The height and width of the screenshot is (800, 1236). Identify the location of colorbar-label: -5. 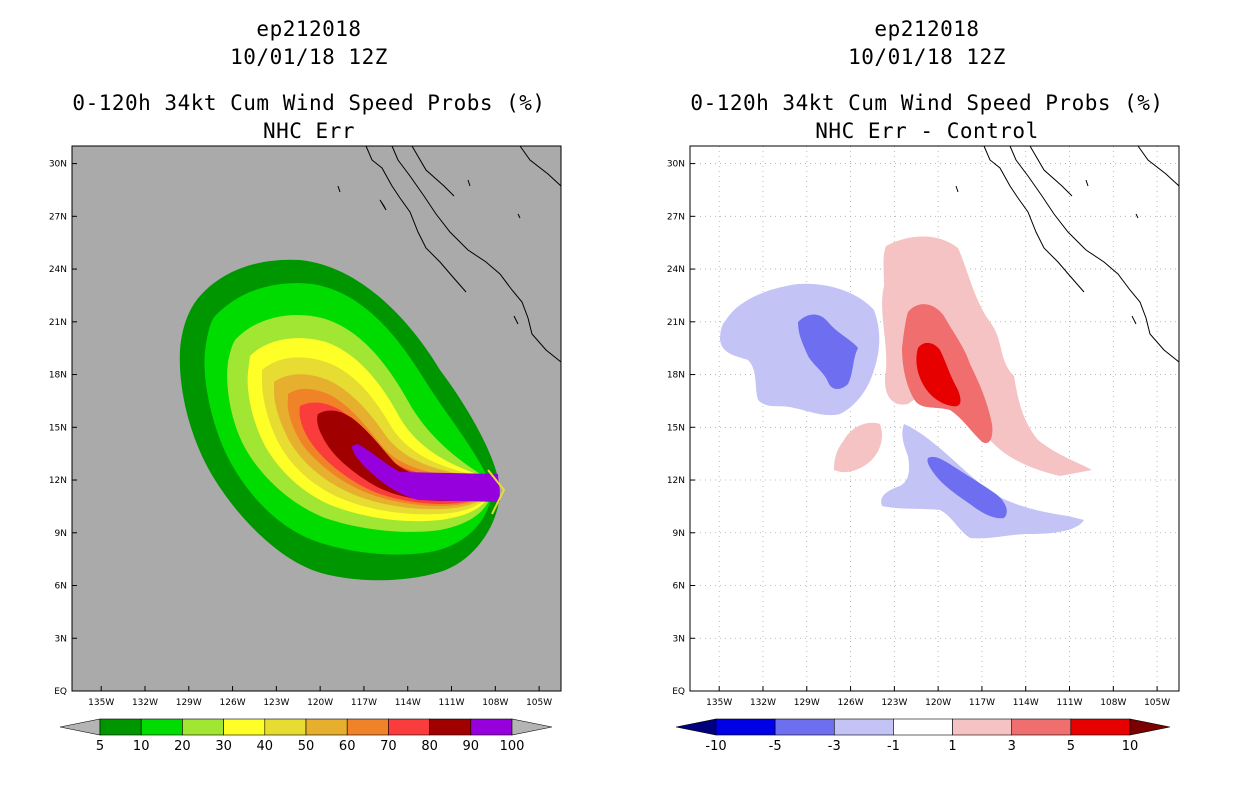
(775, 746).